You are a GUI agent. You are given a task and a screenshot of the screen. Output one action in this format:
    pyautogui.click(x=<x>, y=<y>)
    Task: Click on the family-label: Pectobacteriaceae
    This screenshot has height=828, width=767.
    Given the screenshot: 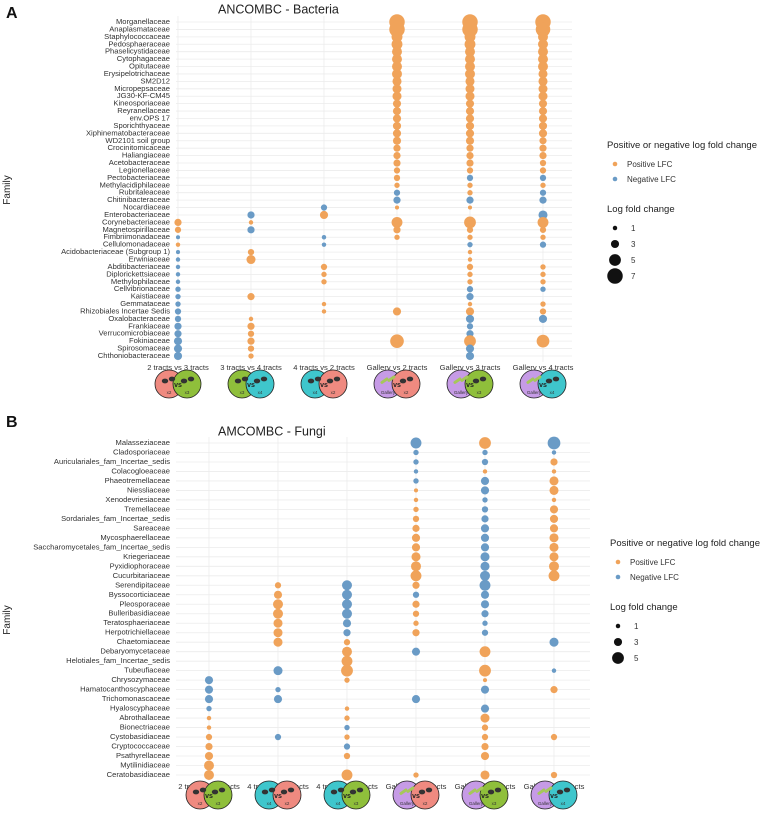 What is the action you would take?
    pyautogui.click(x=138, y=177)
    